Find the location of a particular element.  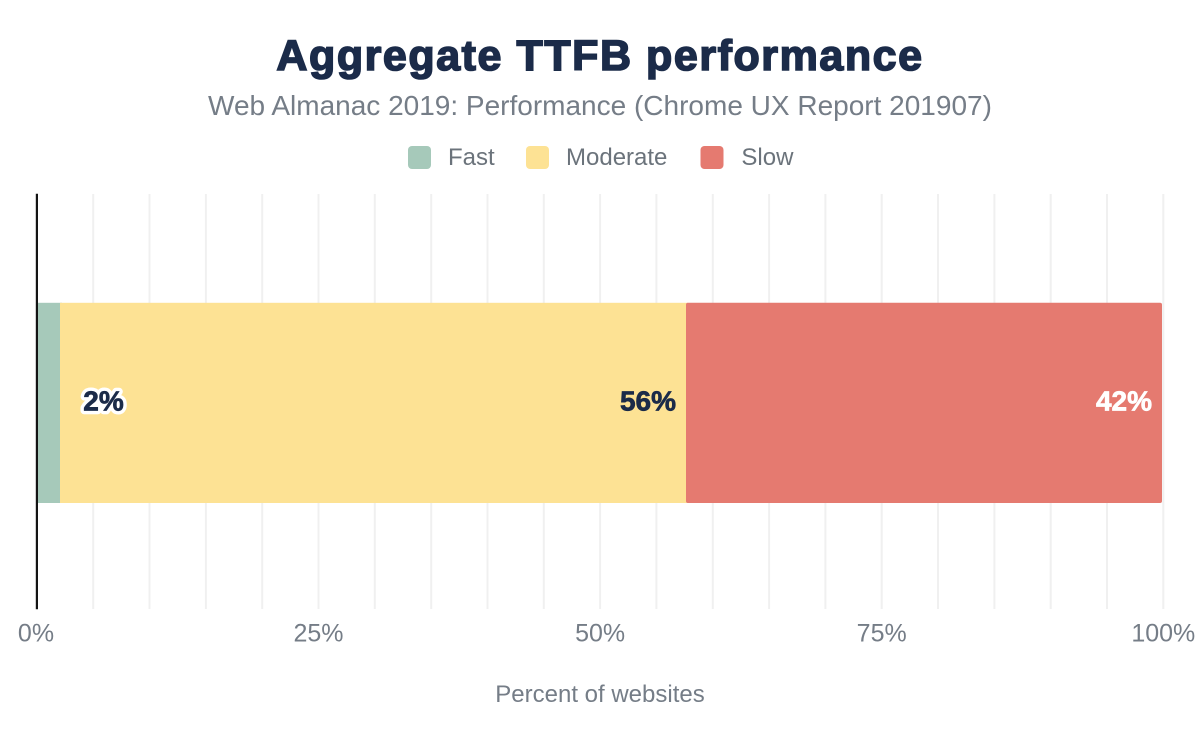

svg-text: 25% is located at coordinates (318, 634).